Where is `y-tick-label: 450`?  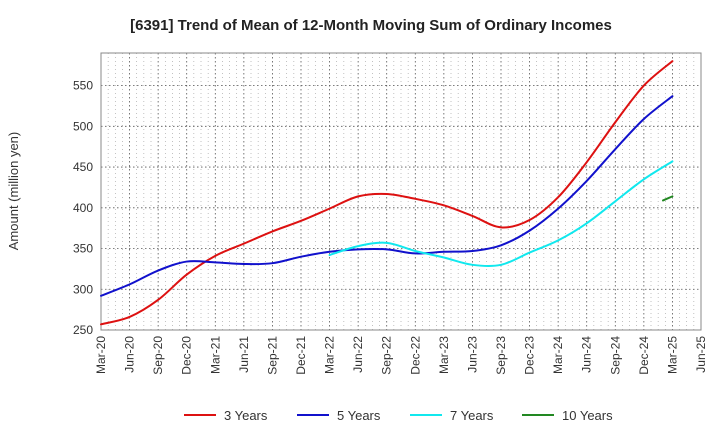
y-tick-label: 450 is located at coordinates (83, 167).